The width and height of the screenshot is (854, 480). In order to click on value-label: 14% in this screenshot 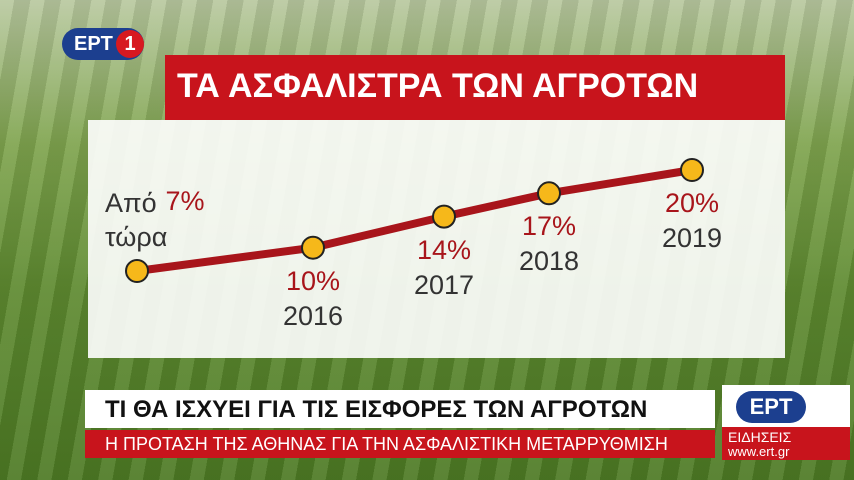, I will do `click(444, 249)`.